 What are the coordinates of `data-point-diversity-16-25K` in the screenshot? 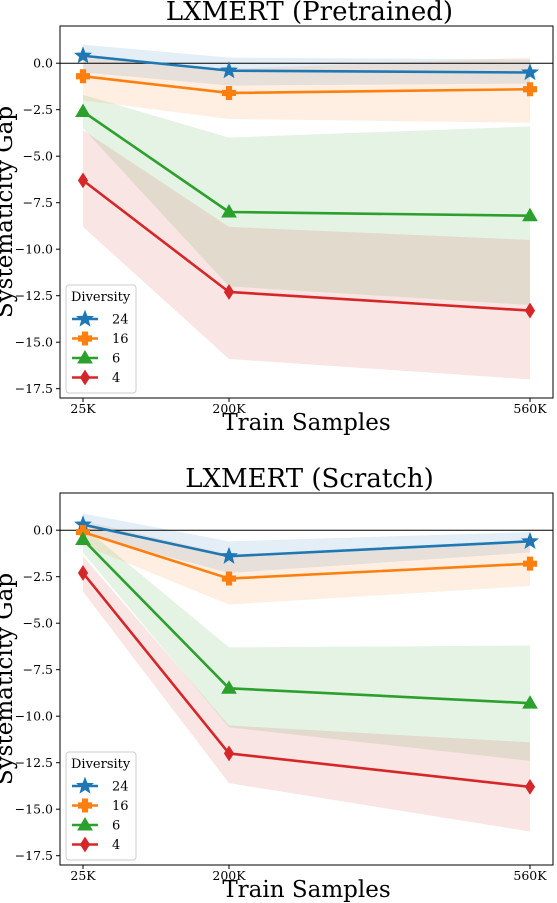 It's located at (83, 76).